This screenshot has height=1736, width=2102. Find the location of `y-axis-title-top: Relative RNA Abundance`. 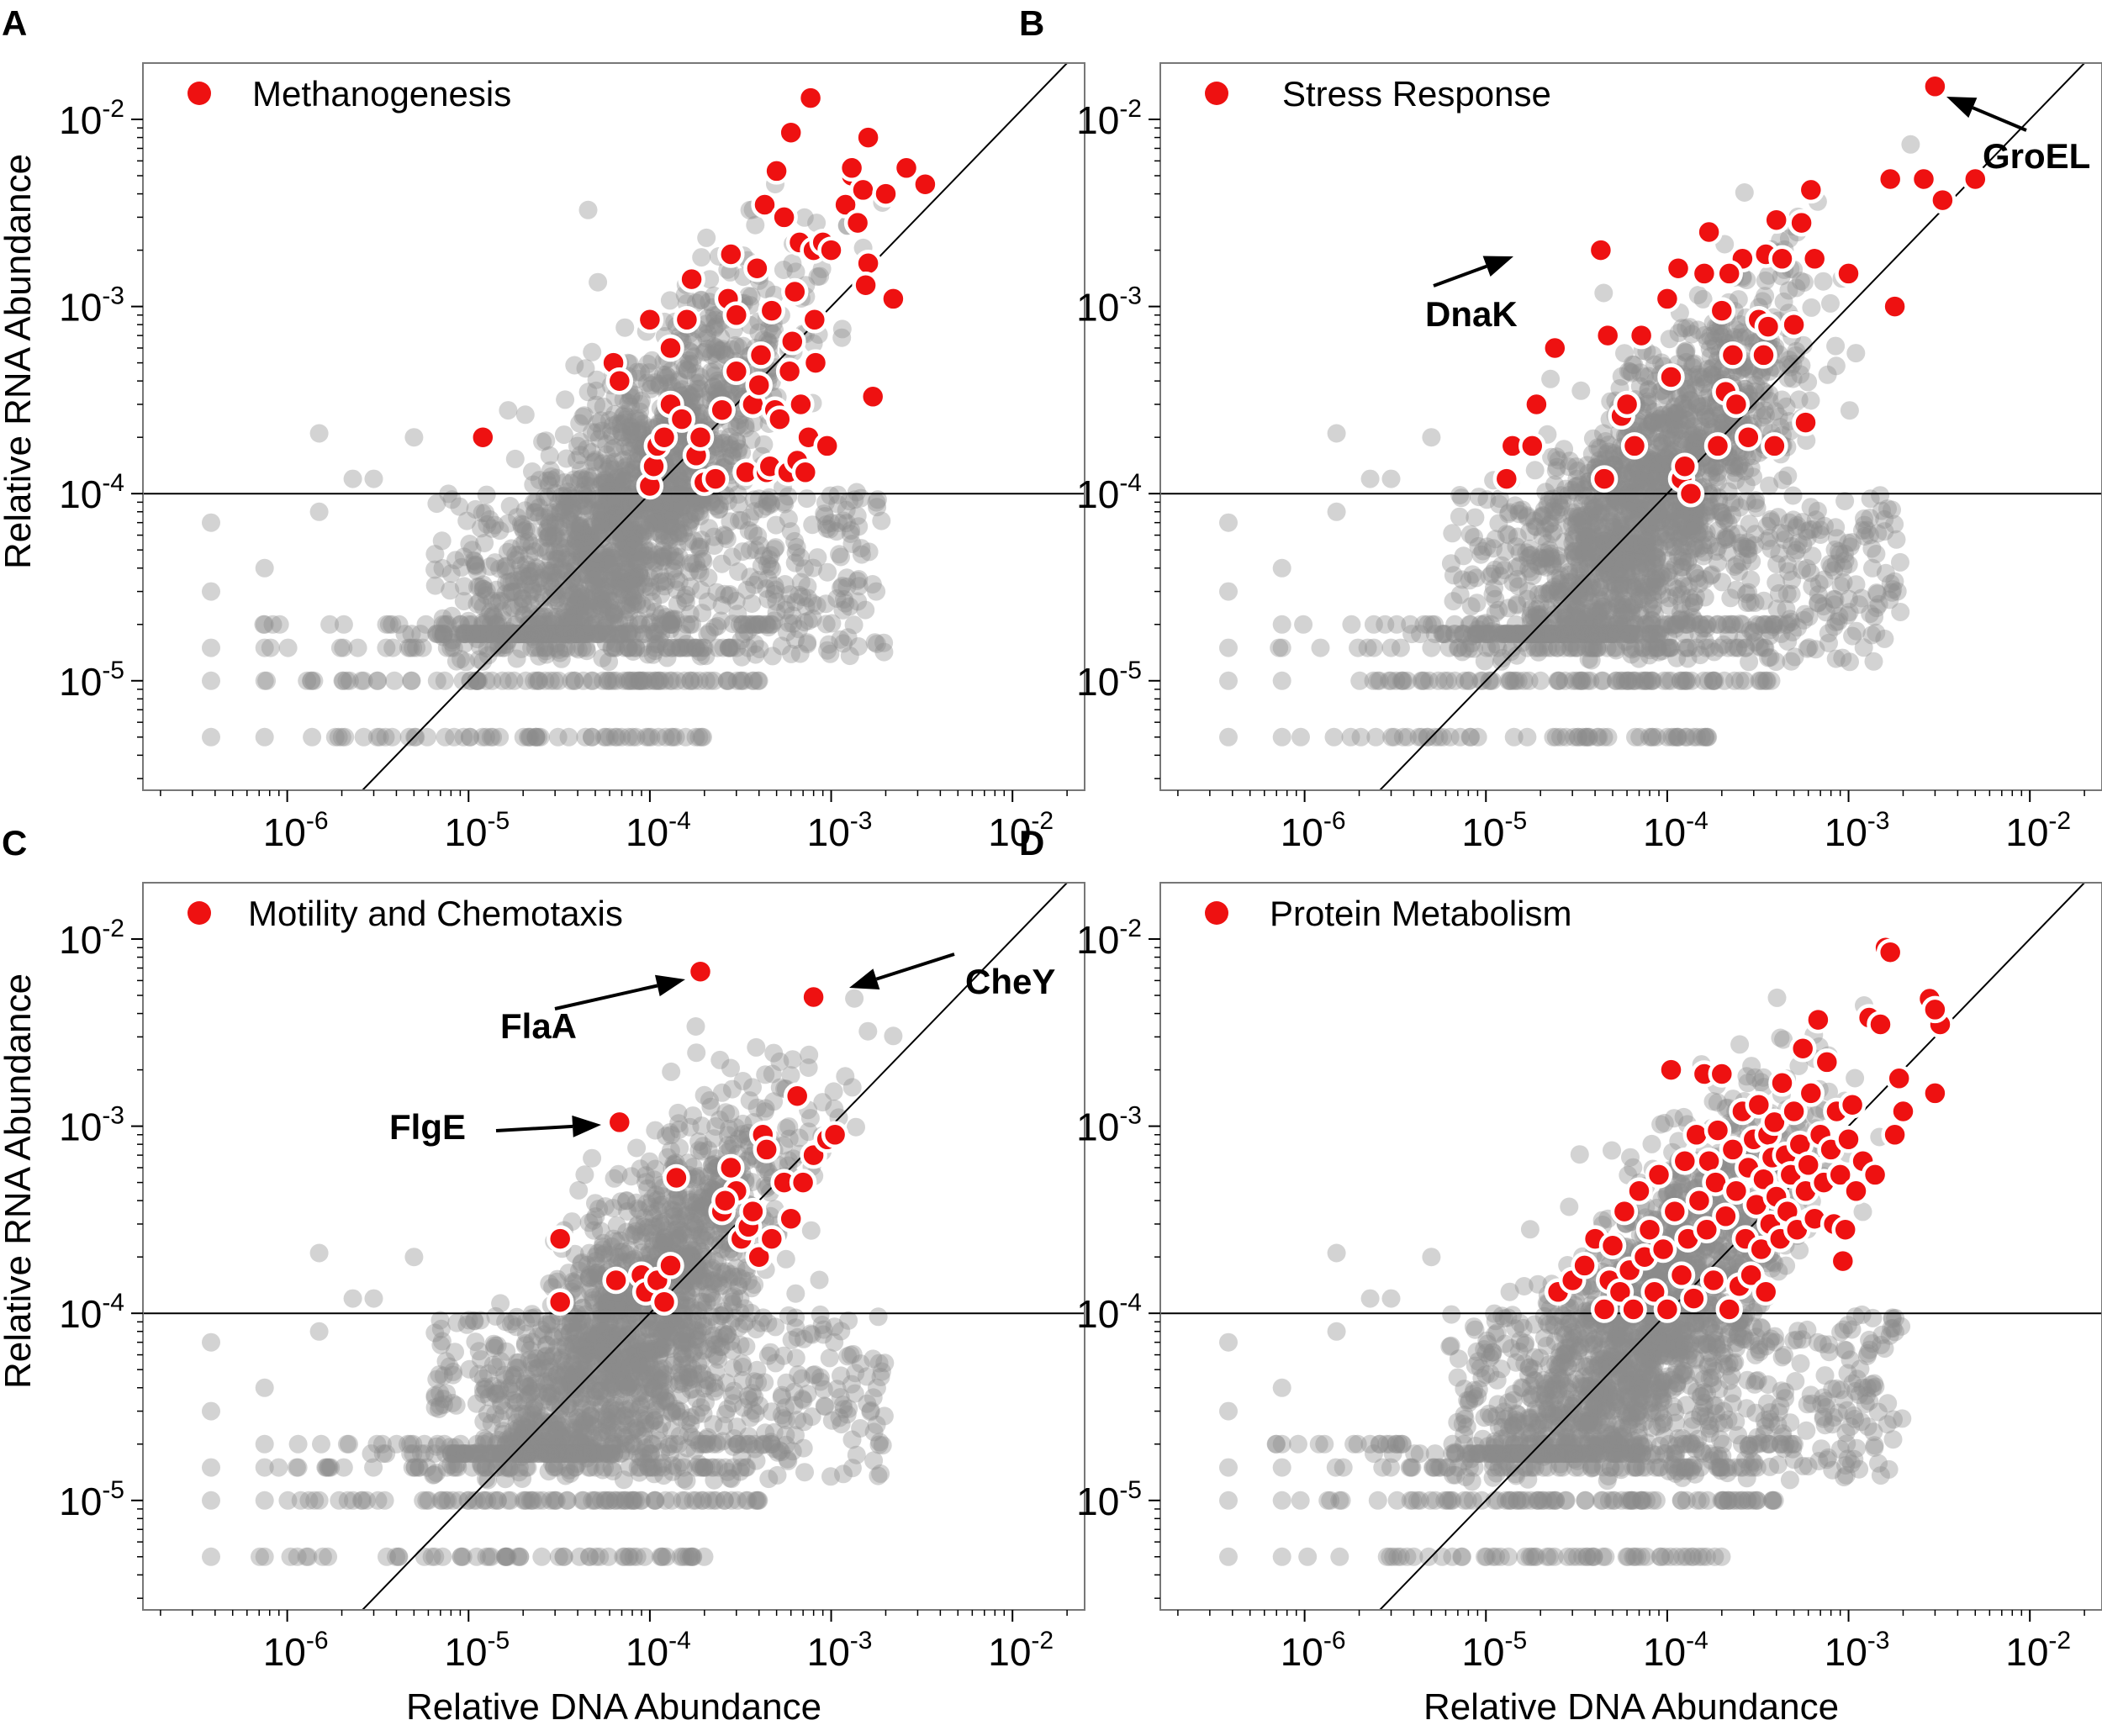

y-axis-title-top: Relative RNA Abundance is located at coordinates (19, 361).